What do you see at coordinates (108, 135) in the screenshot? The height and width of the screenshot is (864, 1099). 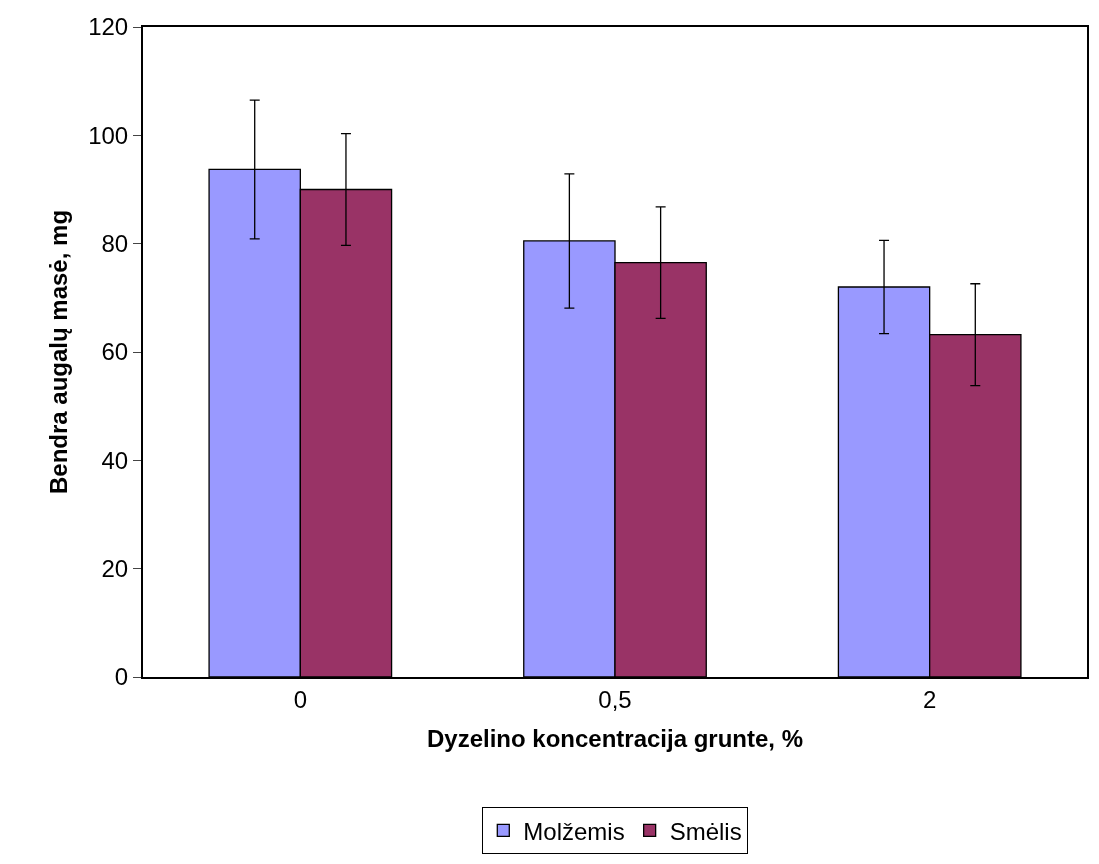 I see `y-tick-label: 100` at bounding box center [108, 135].